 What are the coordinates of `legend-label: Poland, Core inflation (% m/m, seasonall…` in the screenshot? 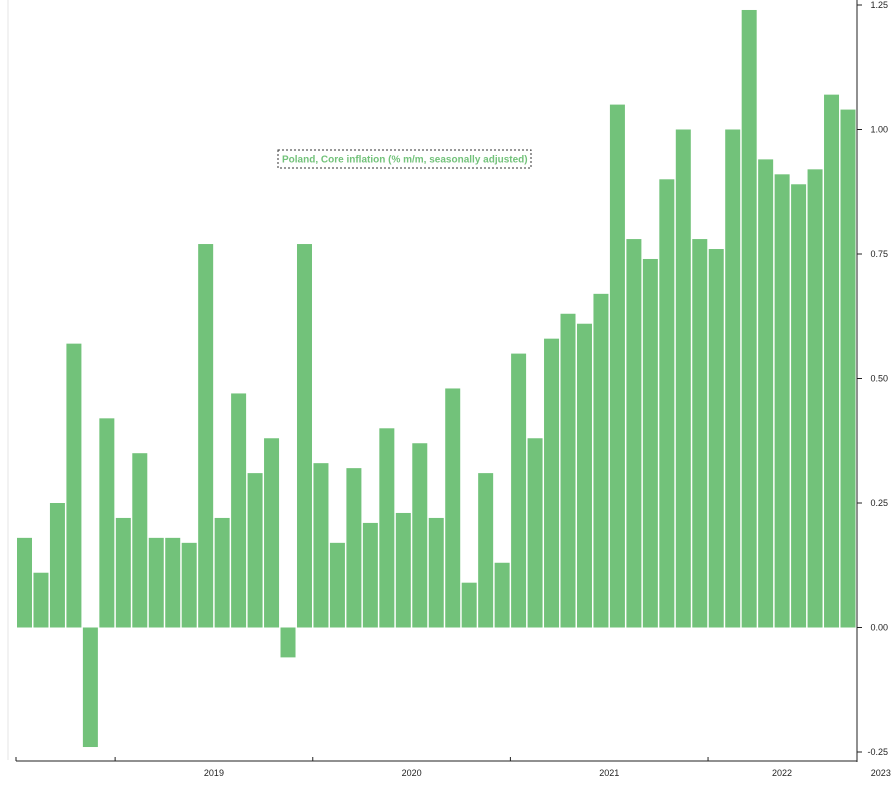 It's located at (405, 160).